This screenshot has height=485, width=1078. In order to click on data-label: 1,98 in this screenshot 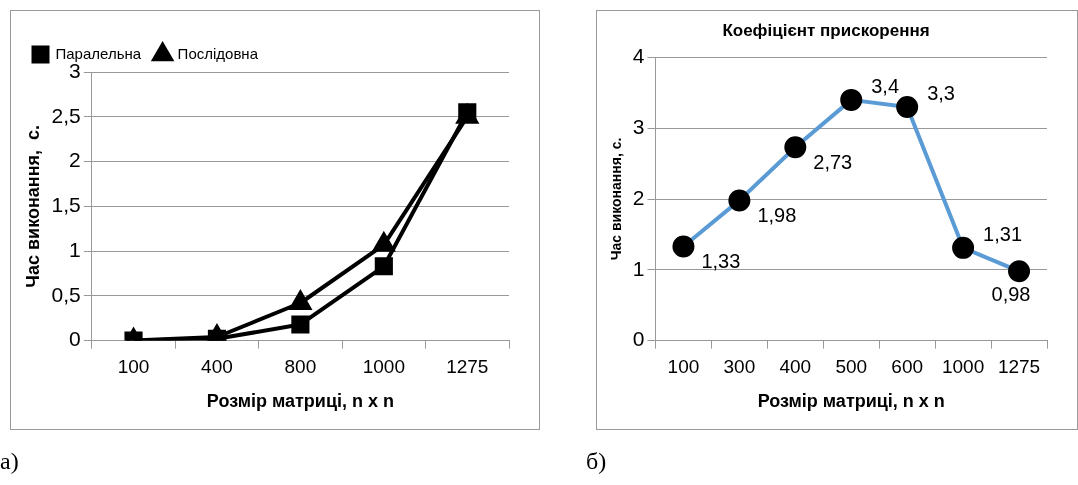, I will do `click(777, 214)`.